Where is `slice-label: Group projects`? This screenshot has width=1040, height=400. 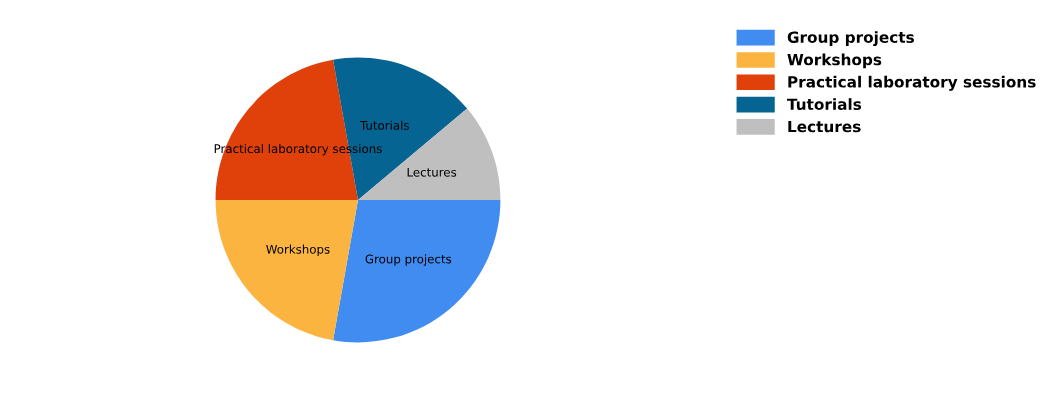 slice-label: Group projects is located at coordinates (408, 260).